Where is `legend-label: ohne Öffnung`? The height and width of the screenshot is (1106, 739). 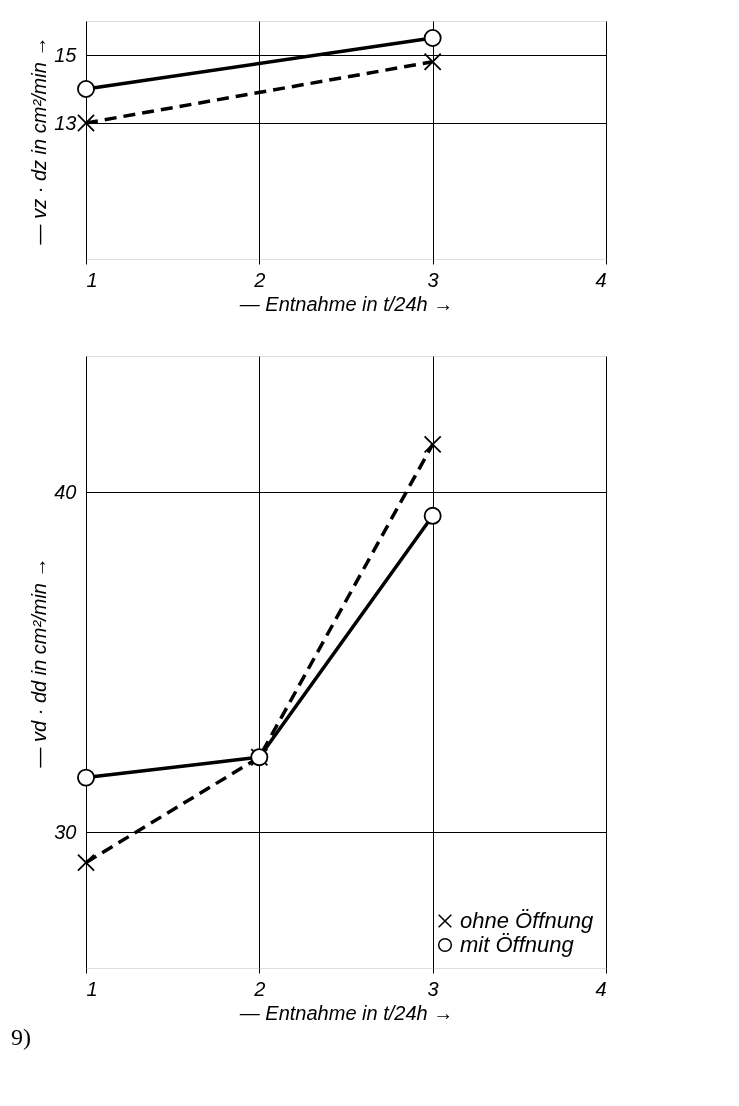 legend-label: ohne Öffnung is located at coordinates (527, 920).